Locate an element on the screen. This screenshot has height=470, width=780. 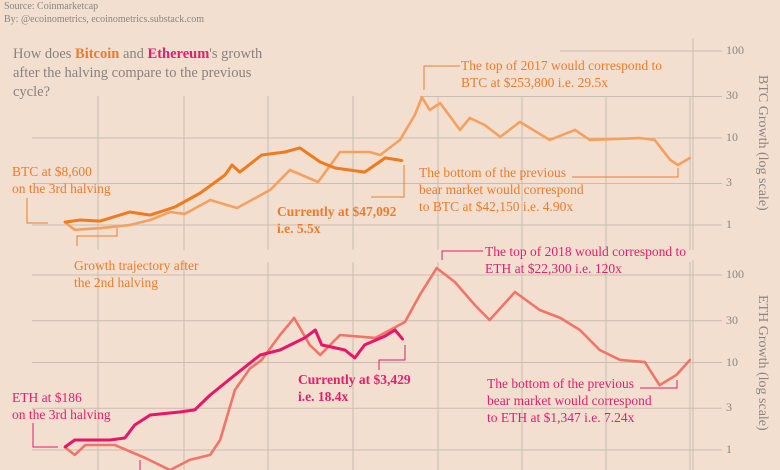
eth-bottom-line3: to ETH at $1,347 i.e. 7.24x is located at coordinates (561, 417).